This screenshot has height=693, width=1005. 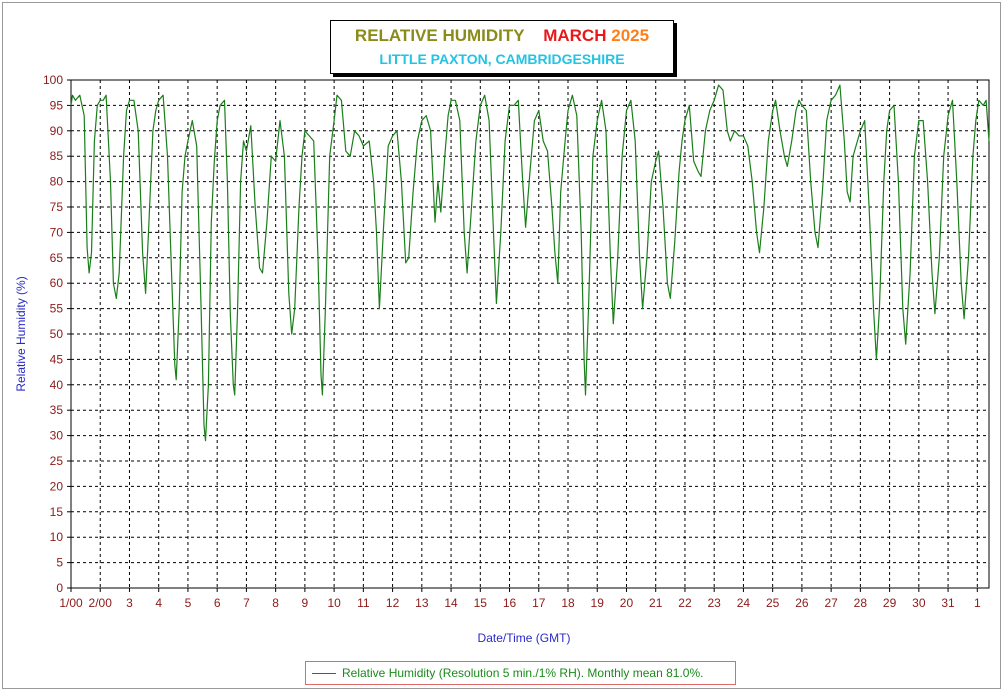 What do you see at coordinates (246, 603) in the screenshot?
I see `x-tick-label: 7` at bounding box center [246, 603].